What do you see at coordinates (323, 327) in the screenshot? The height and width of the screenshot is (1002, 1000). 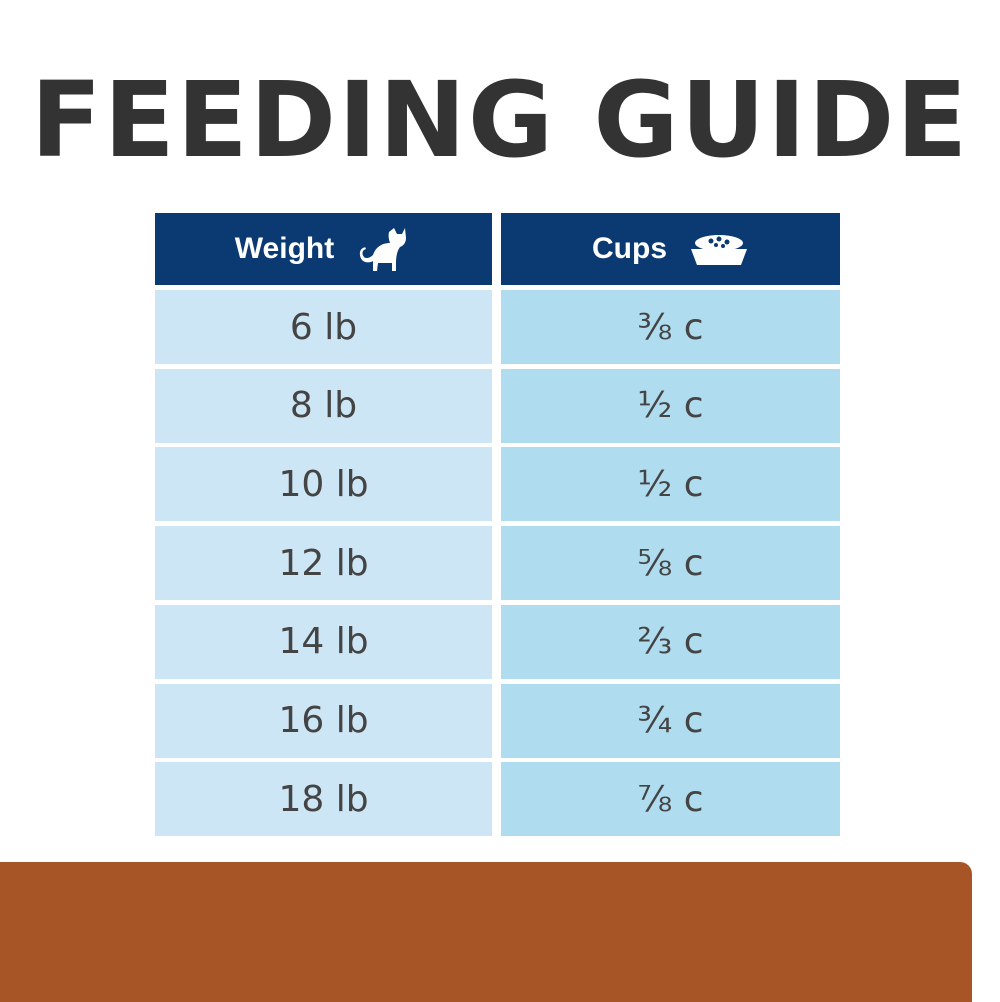 I see `table-cell: 6 lb` at bounding box center [323, 327].